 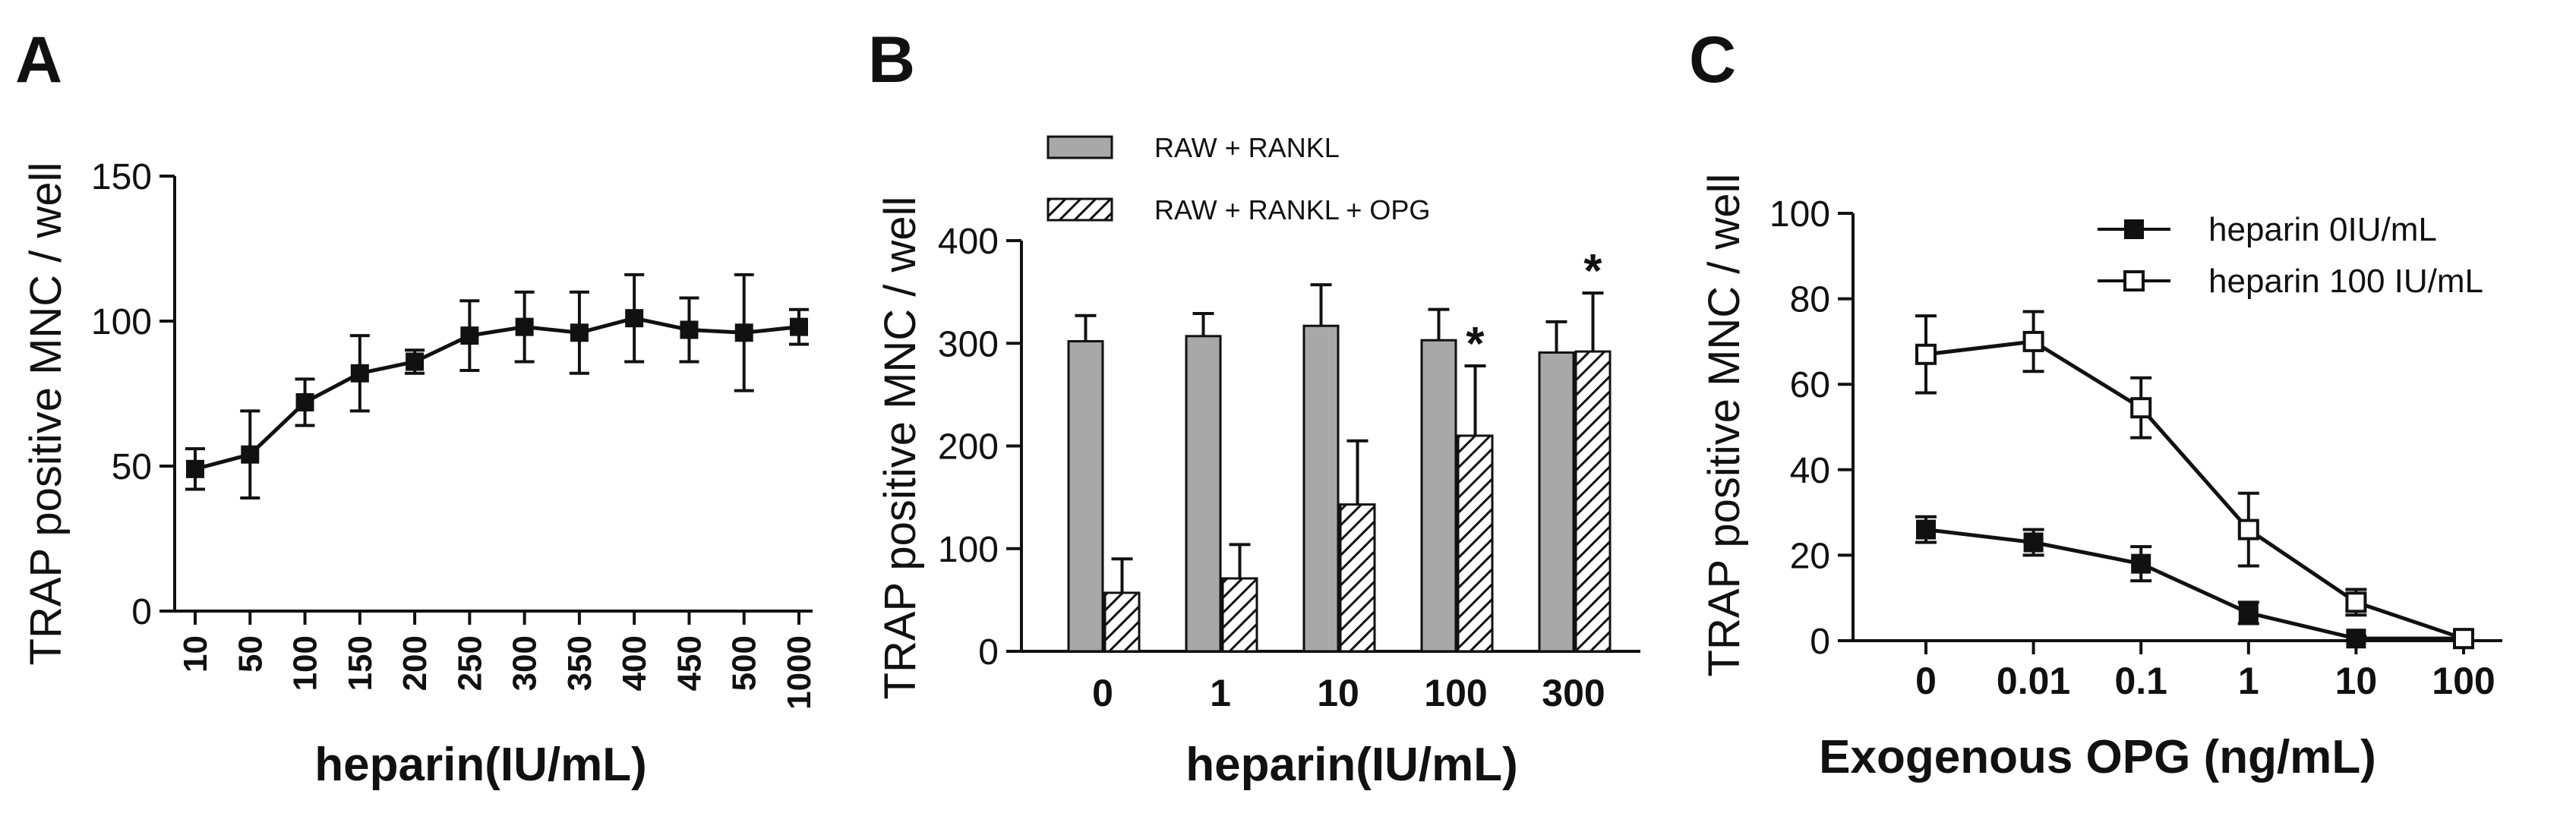 I want to click on y-tick-label: 400, so click(x=969, y=242).